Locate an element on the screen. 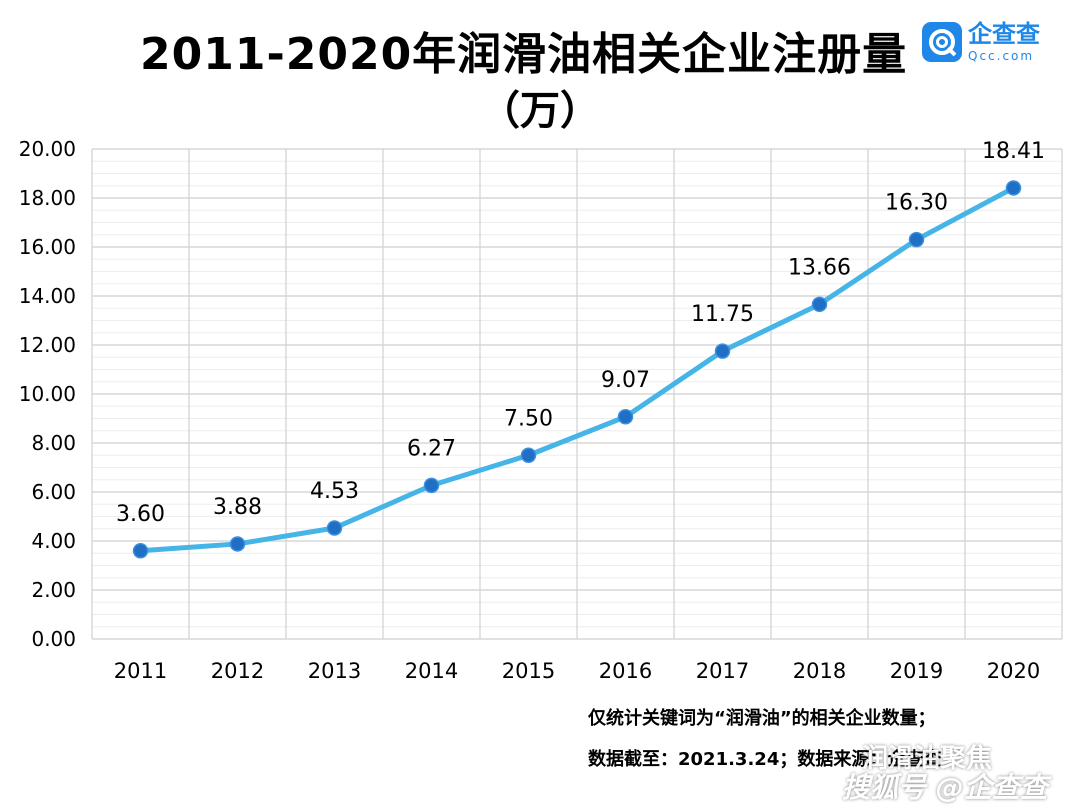 The image size is (1070, 806). data-label: 6.27 is located at coordinates (431, 448).